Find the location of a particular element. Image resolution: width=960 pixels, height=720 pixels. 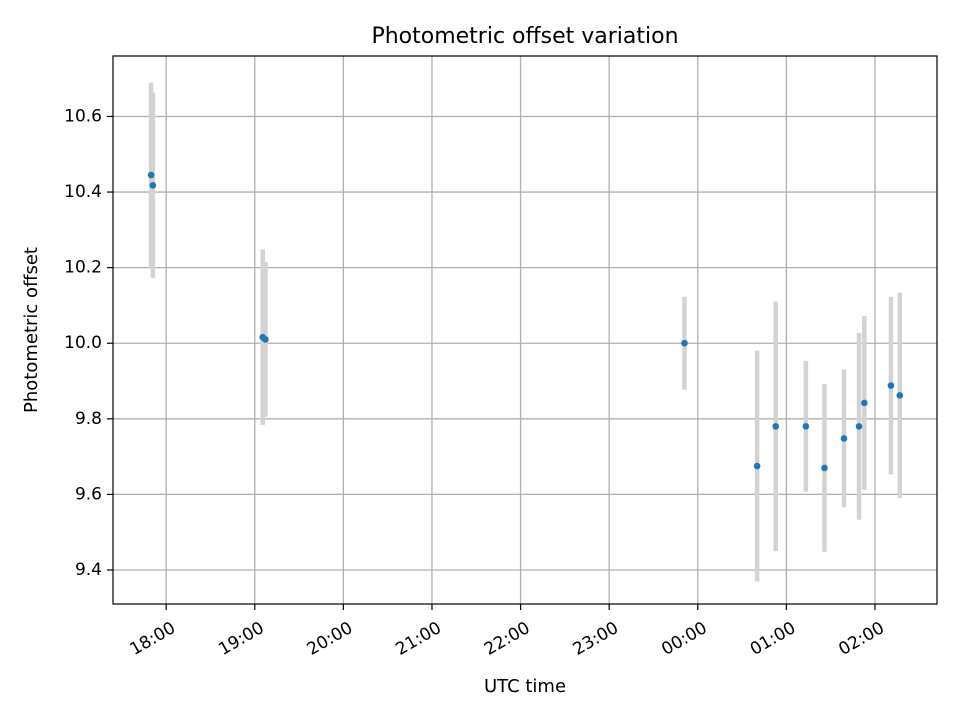

y-axis-ticks: 9.4 9.6 9.8 10.0 10.2 10.4 10.6 is located at coordinates (88, 343).